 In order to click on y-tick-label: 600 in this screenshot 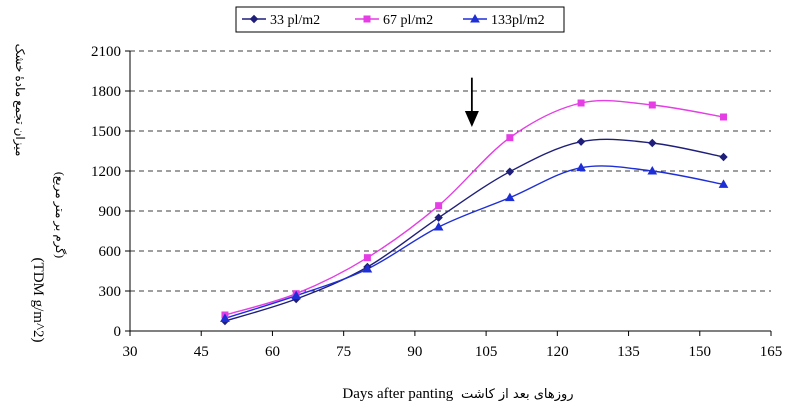, I will do `click(110, 252)`.